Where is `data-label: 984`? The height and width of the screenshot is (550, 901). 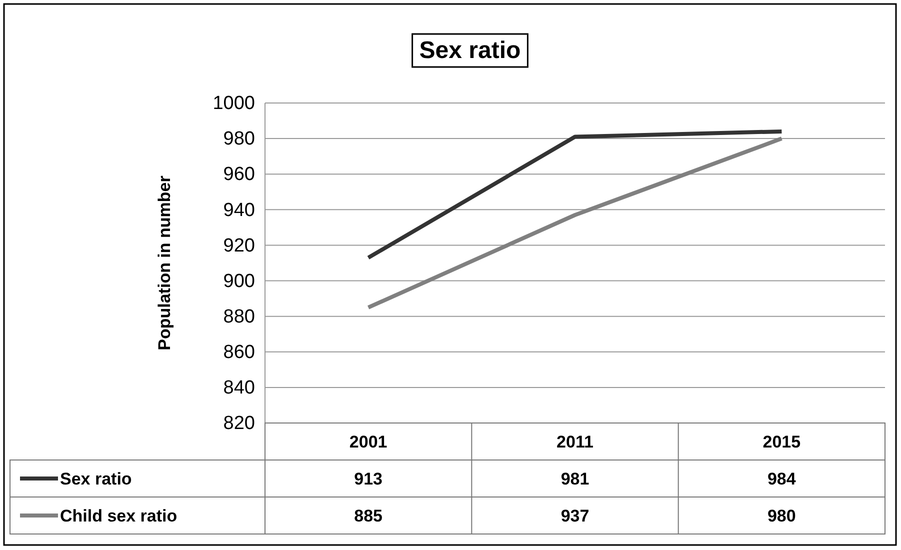 data-label: 984 is located at coordinates (781, 479).